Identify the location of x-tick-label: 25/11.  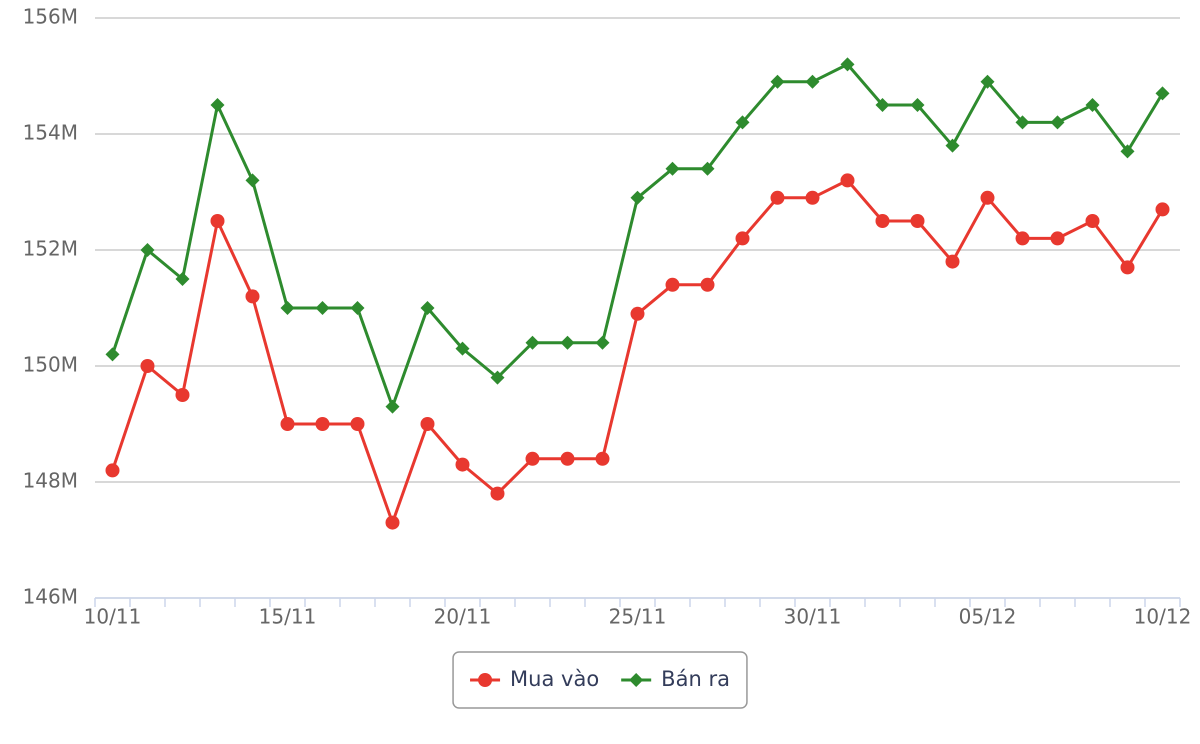
(638, 617).